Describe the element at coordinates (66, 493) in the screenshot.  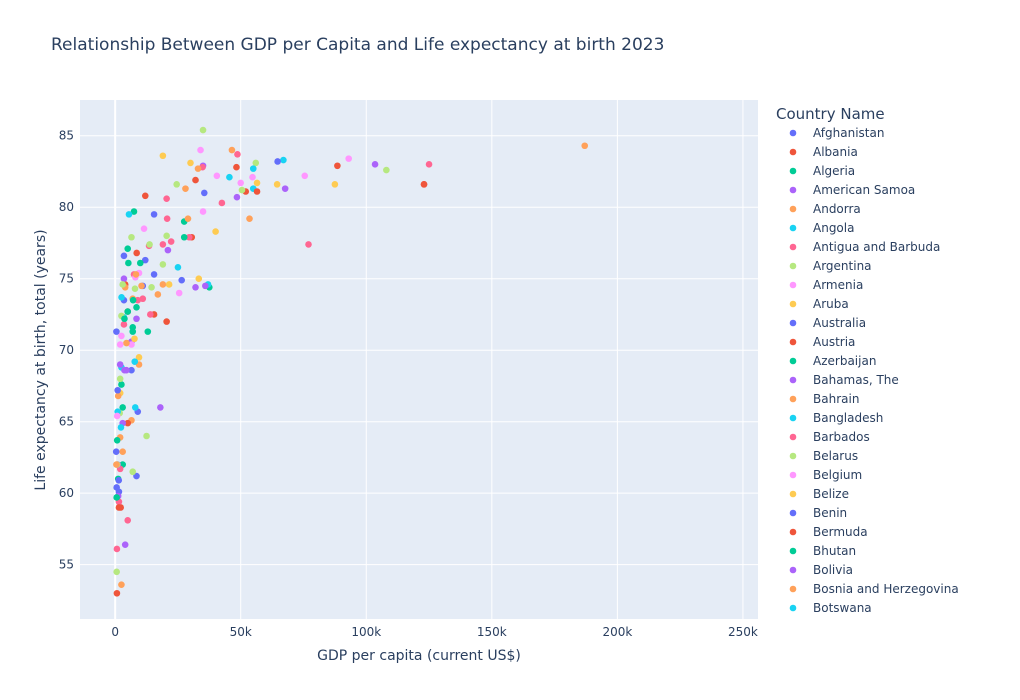
I see `y-tick-label: 60` at that location.